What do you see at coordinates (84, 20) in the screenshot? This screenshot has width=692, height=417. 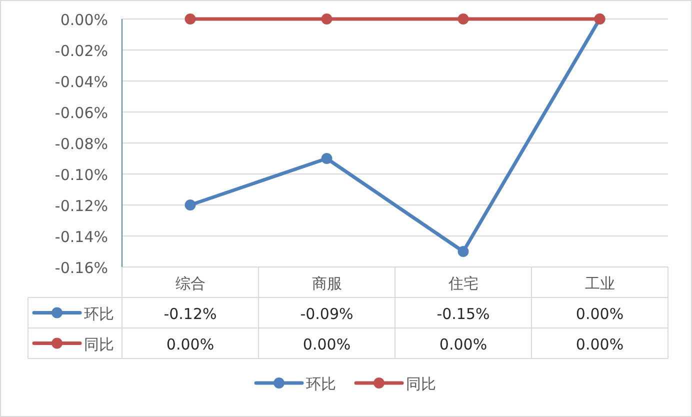 I see `y-tick-label: 0.00%` at bounding box center [84, 20].